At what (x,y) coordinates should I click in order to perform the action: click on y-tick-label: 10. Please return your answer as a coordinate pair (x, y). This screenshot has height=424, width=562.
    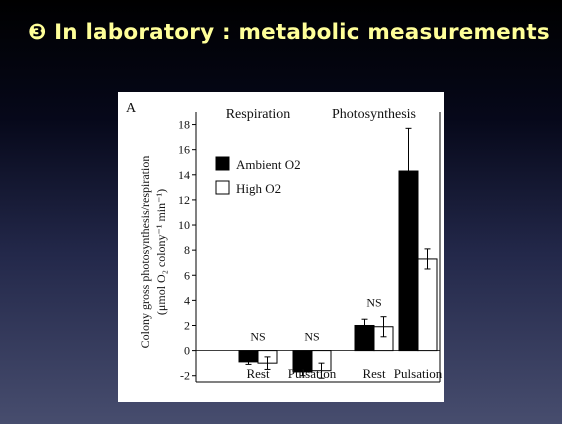
    Looking at the image, I should click on (184, 225).